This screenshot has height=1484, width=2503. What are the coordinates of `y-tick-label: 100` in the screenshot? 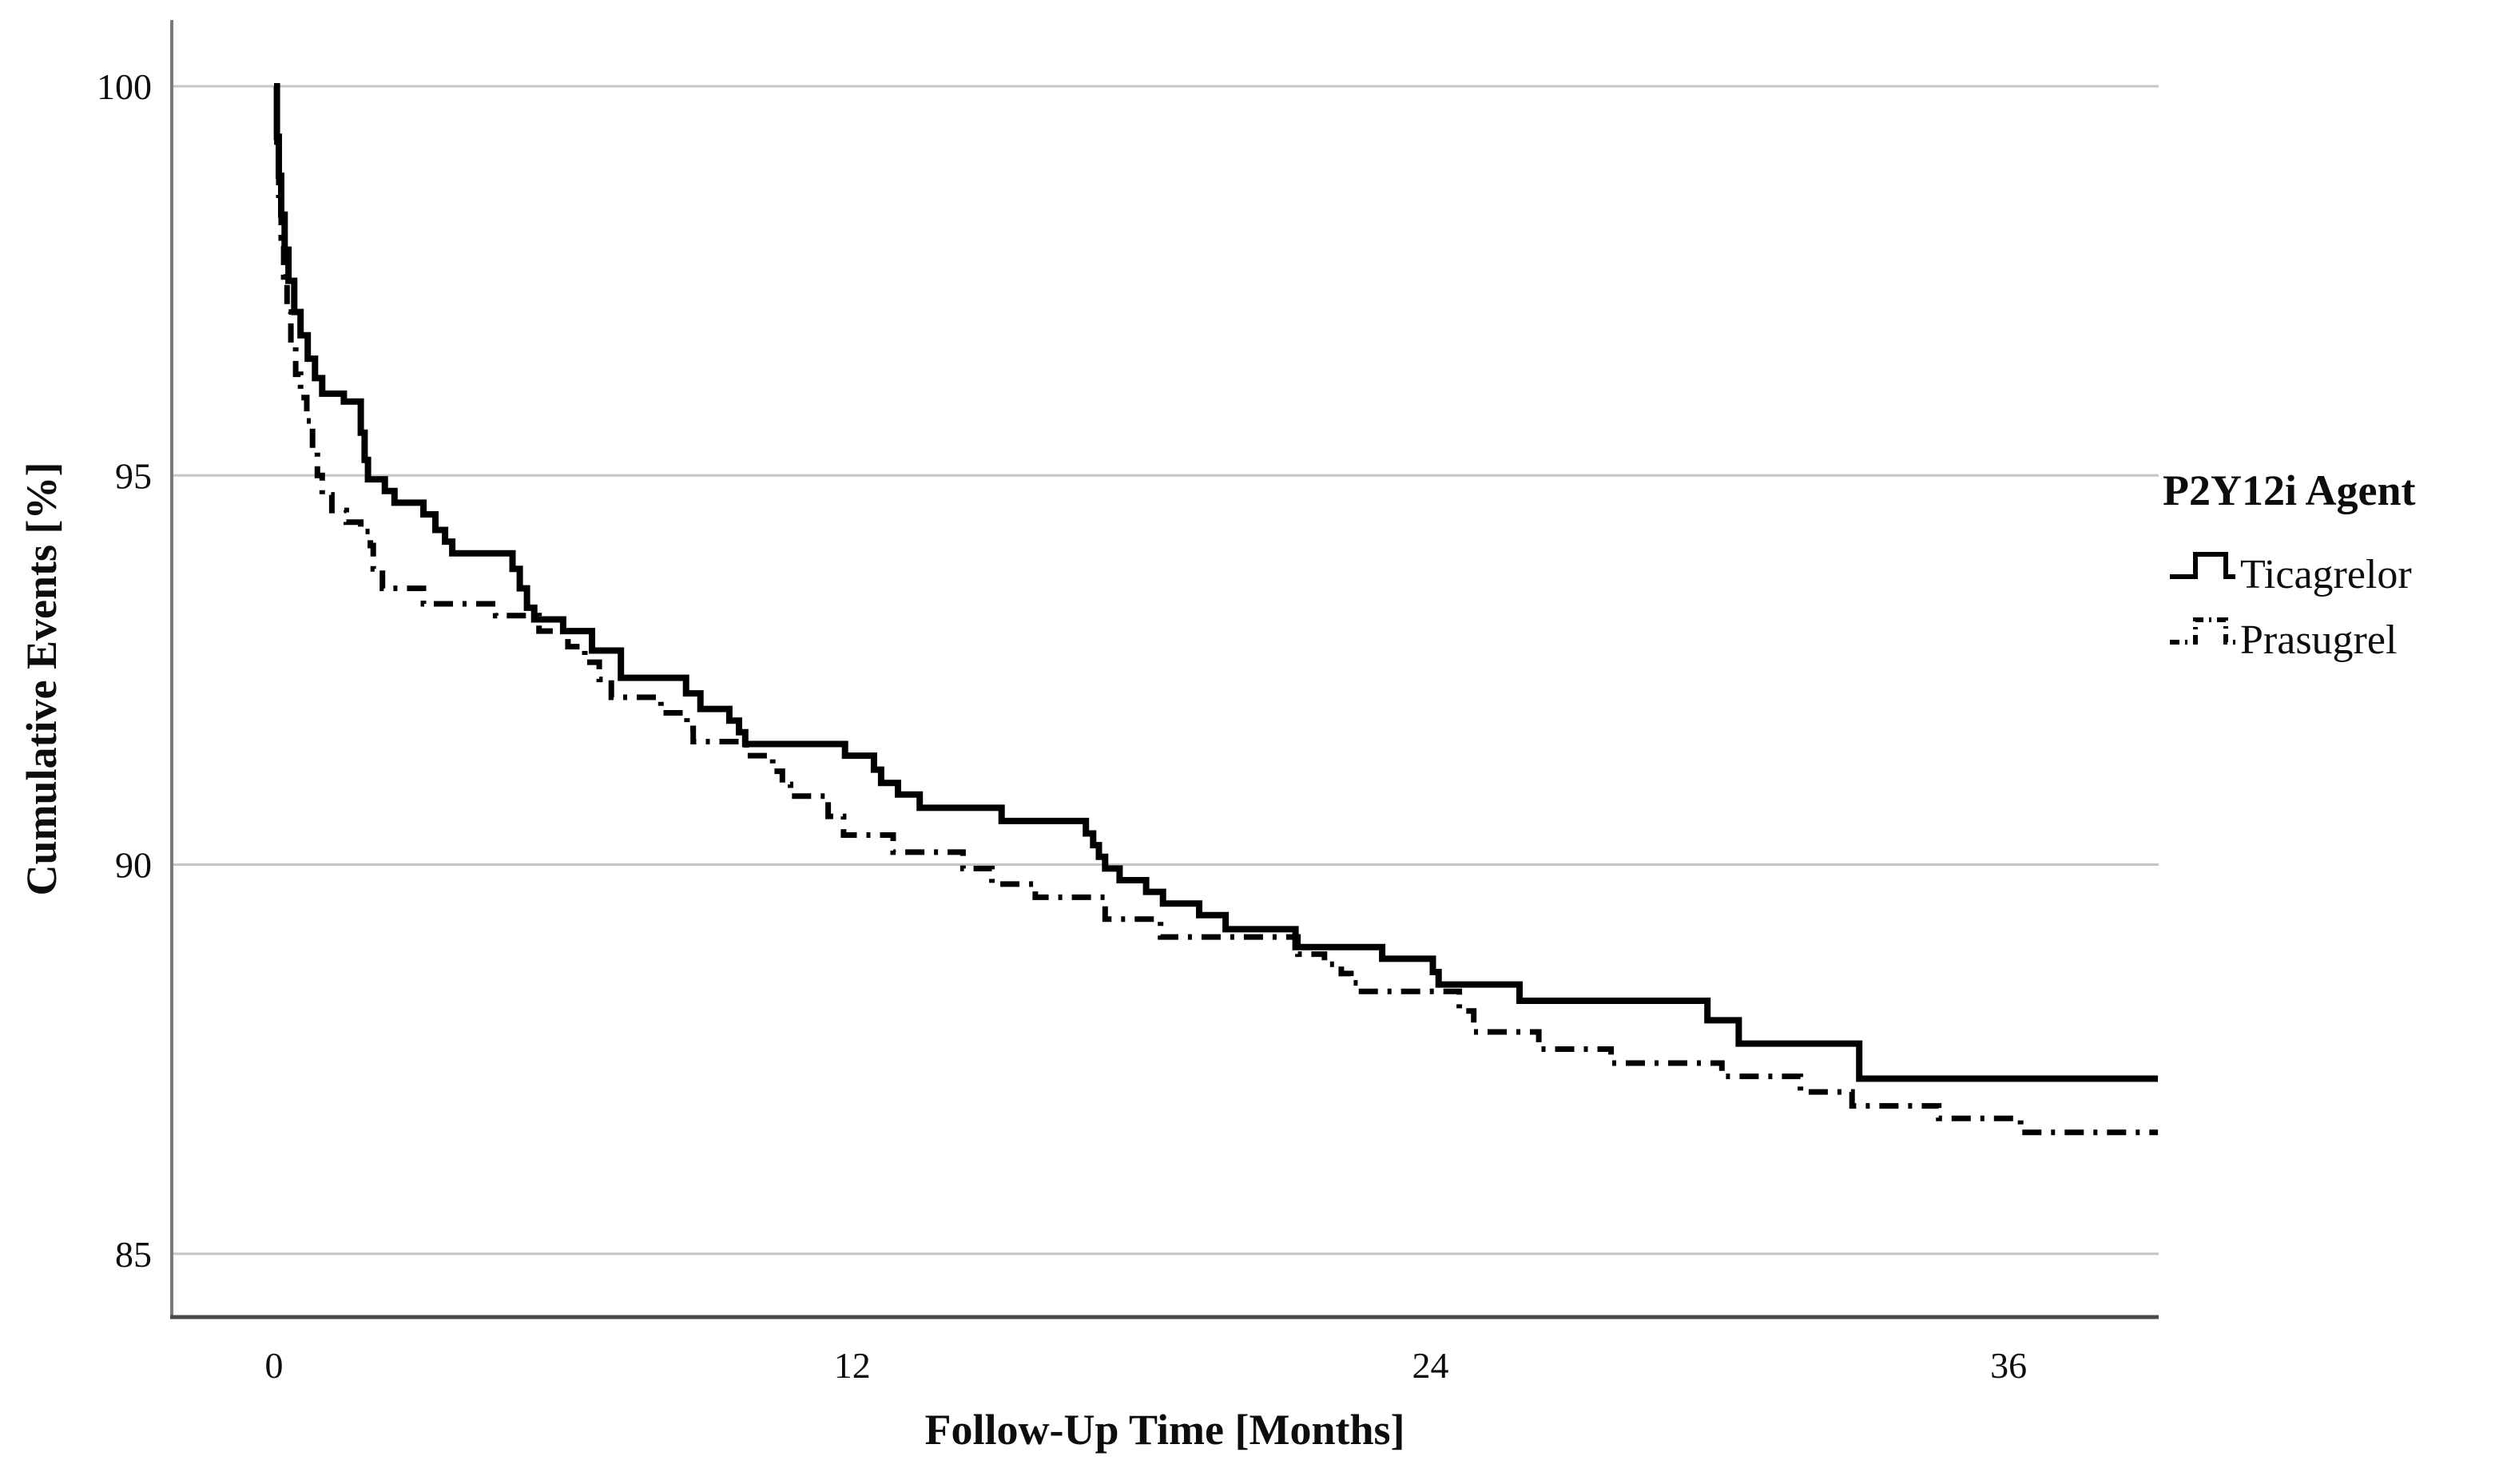 It's located at (125, 86).